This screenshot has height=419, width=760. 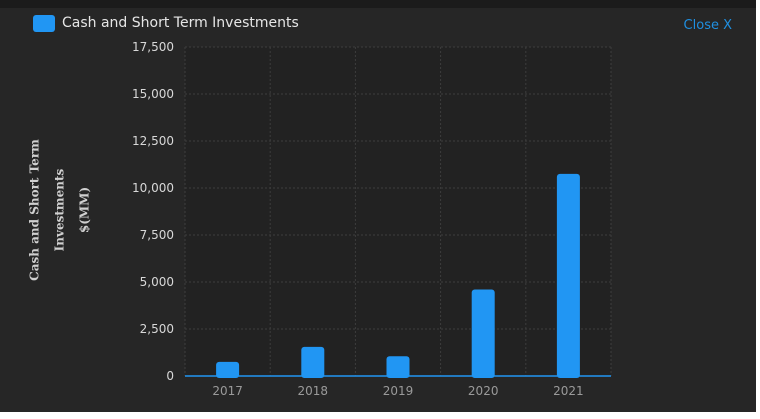 I want to click on legend-label: Cash and Short Term Investments, so click(x=180, y=23).